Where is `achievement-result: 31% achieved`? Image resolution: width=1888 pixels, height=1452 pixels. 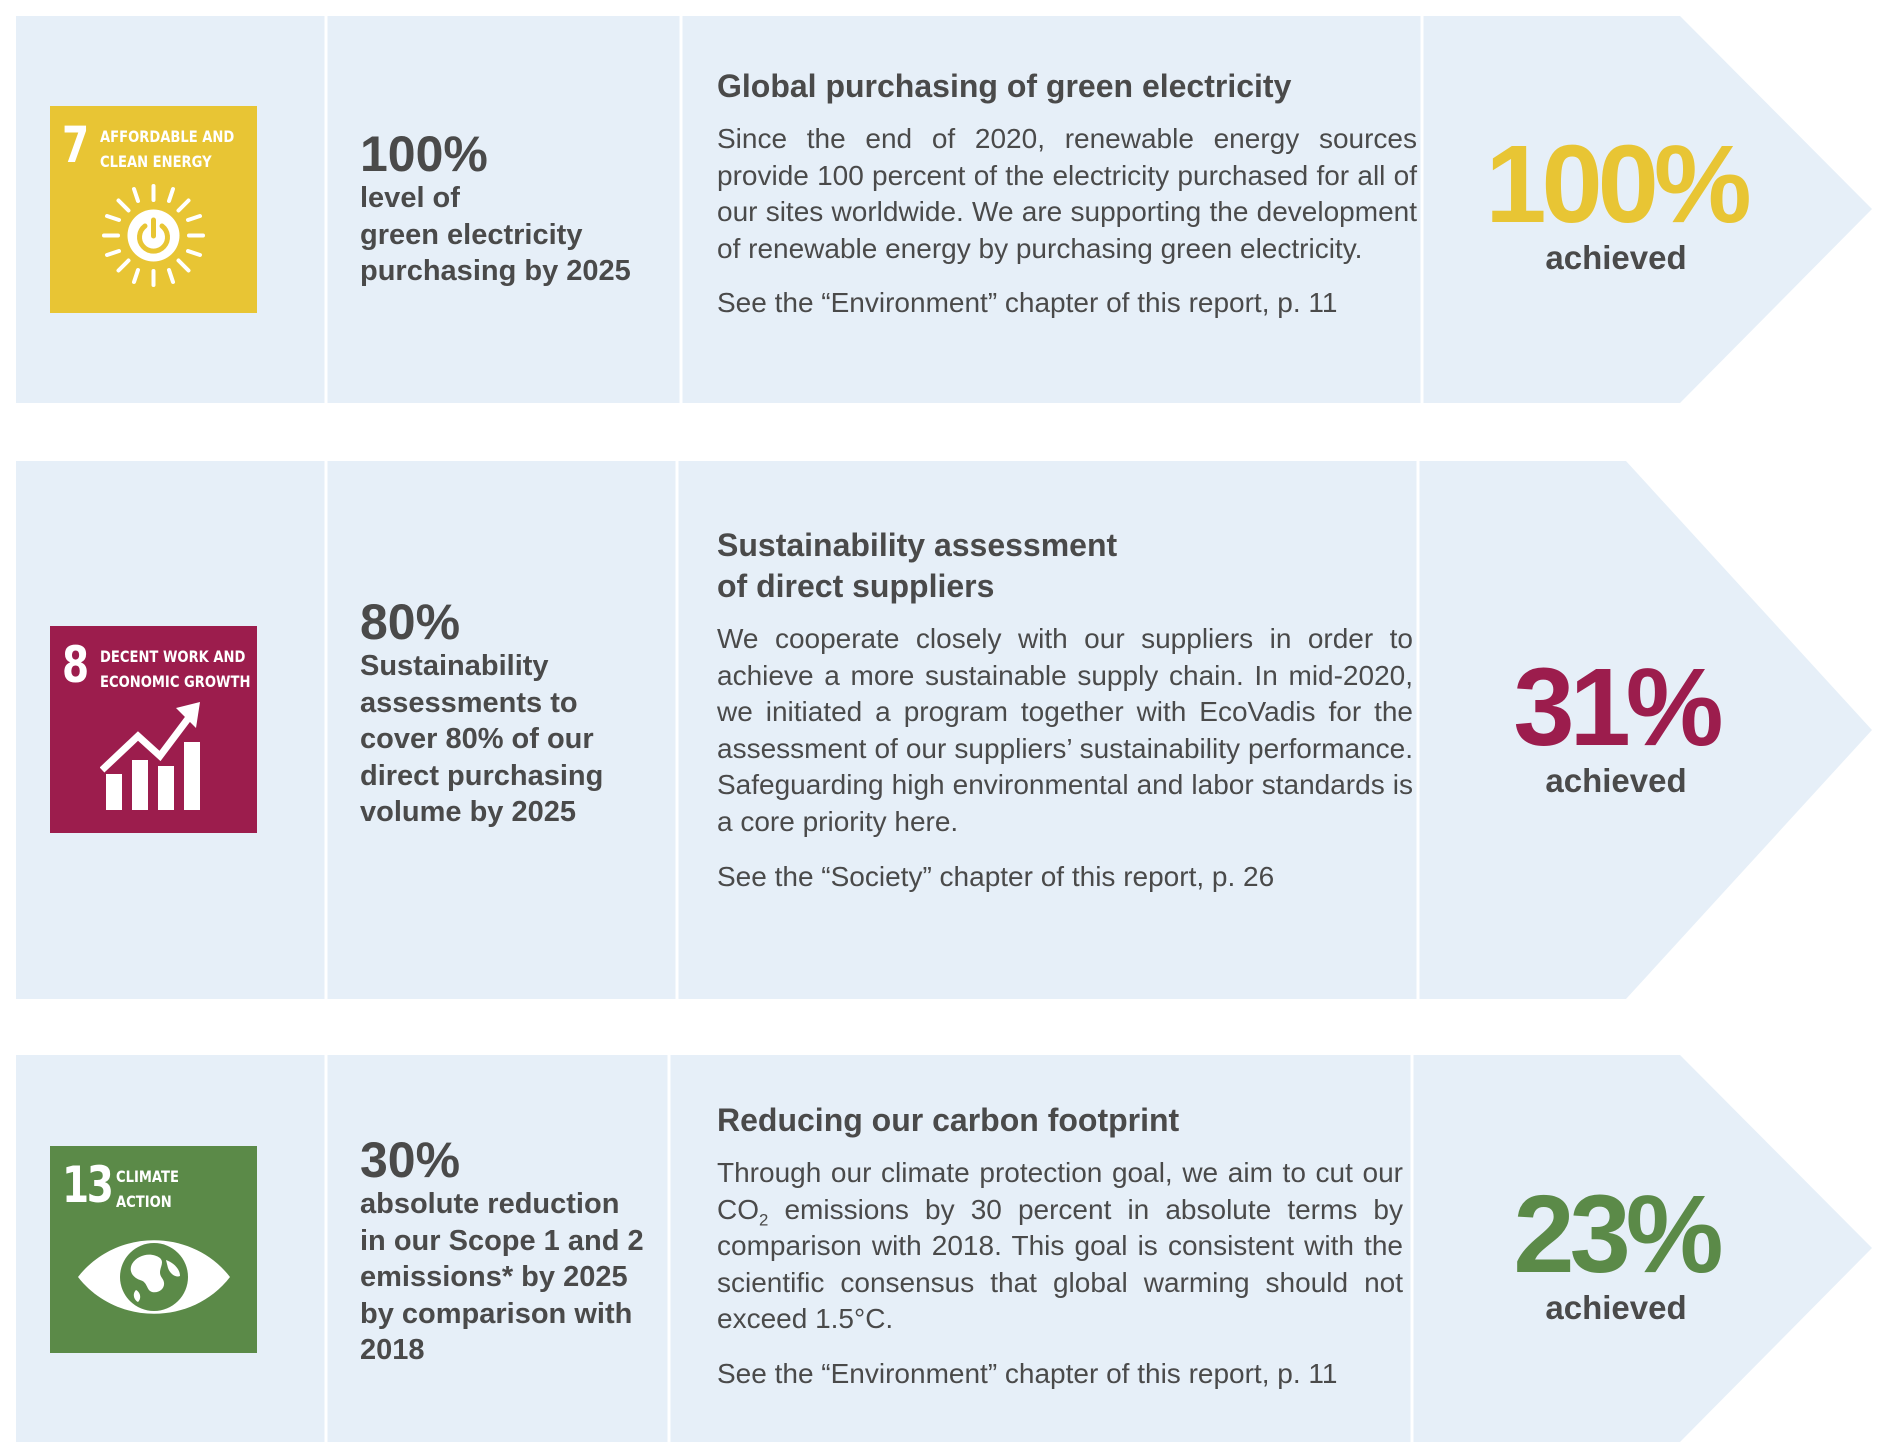 achievement-result: 31% achieved is located at coordinates (1616, 726).